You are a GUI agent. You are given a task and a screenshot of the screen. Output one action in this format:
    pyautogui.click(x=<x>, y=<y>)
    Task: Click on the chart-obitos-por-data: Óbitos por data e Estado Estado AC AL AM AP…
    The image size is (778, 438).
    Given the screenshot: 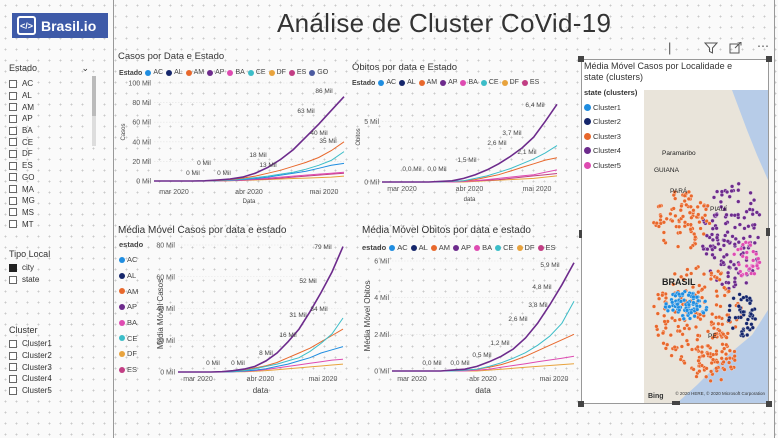 What is the action you would take?
    pyautogui.click(x=464, y=134)
    